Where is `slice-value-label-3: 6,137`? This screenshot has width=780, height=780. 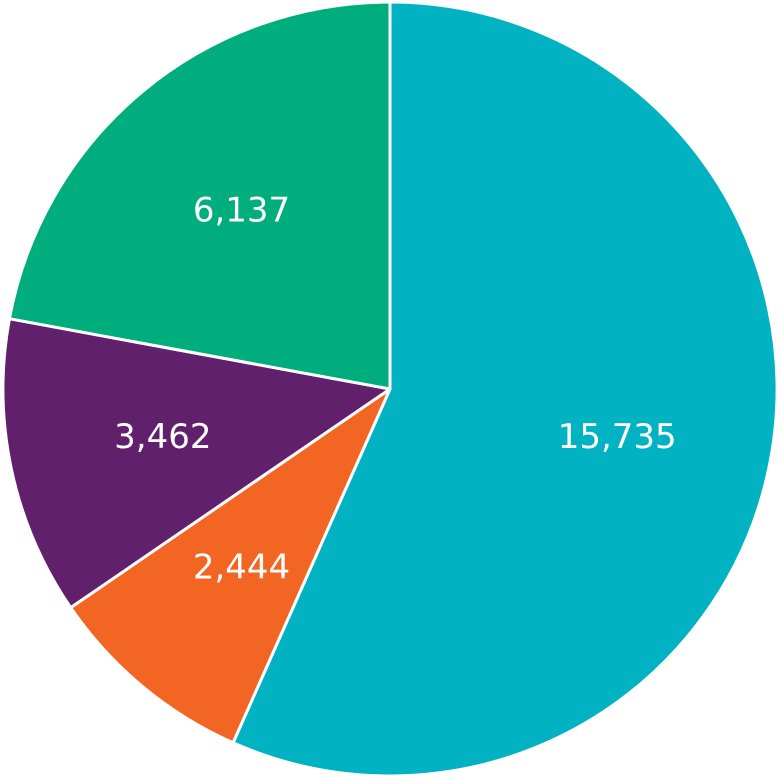 slice-value-label-3: 6,137 is located at coordinates (241, 211).